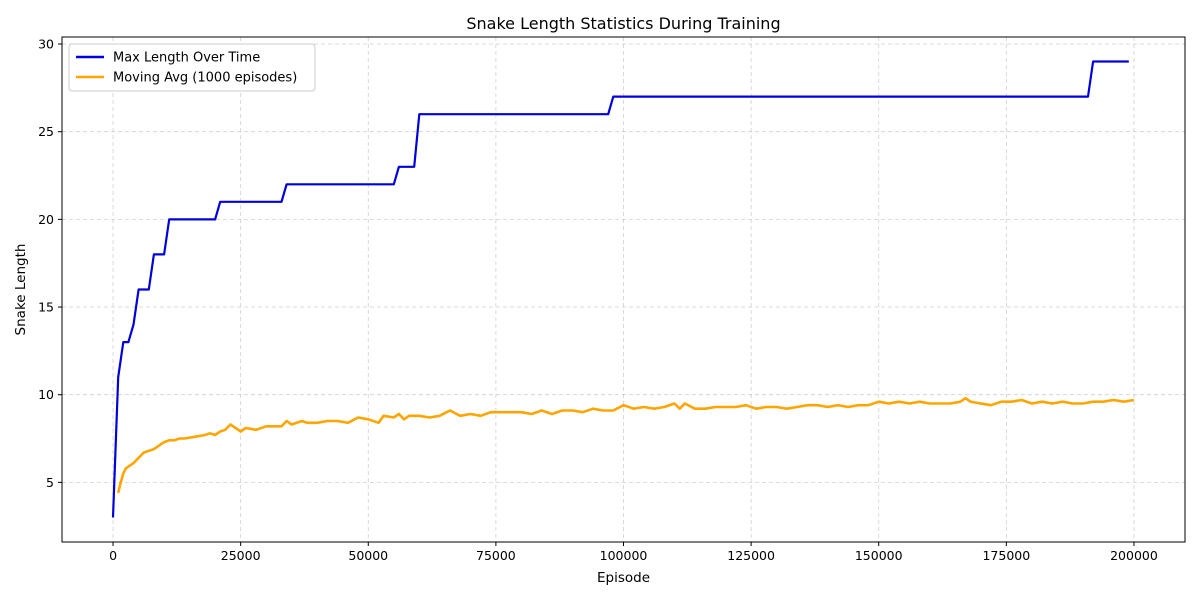  I want to click on x-tick-label: 25000, so click(241, 555).